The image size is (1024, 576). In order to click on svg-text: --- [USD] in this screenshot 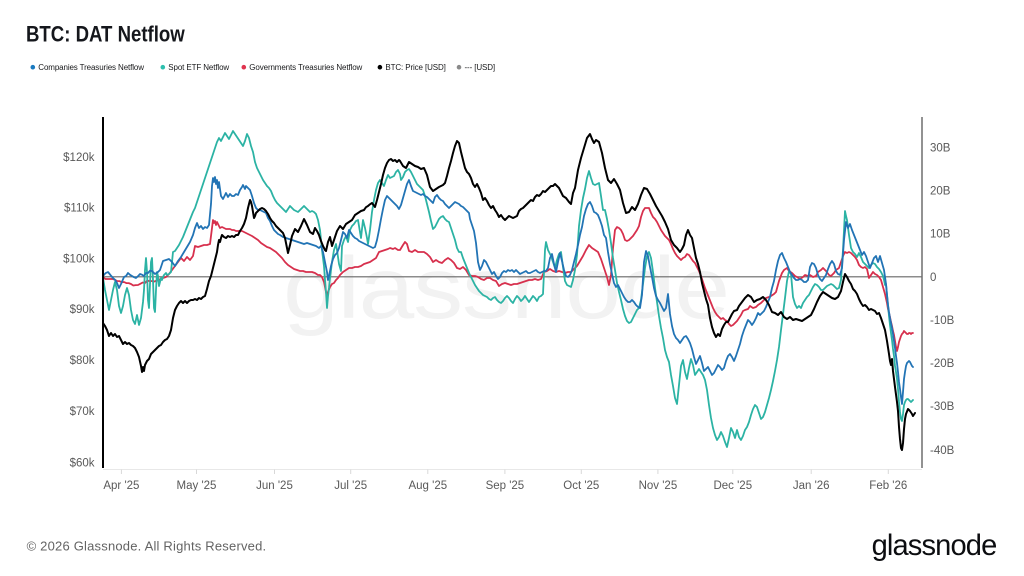, I will do `click(480, 67)`.